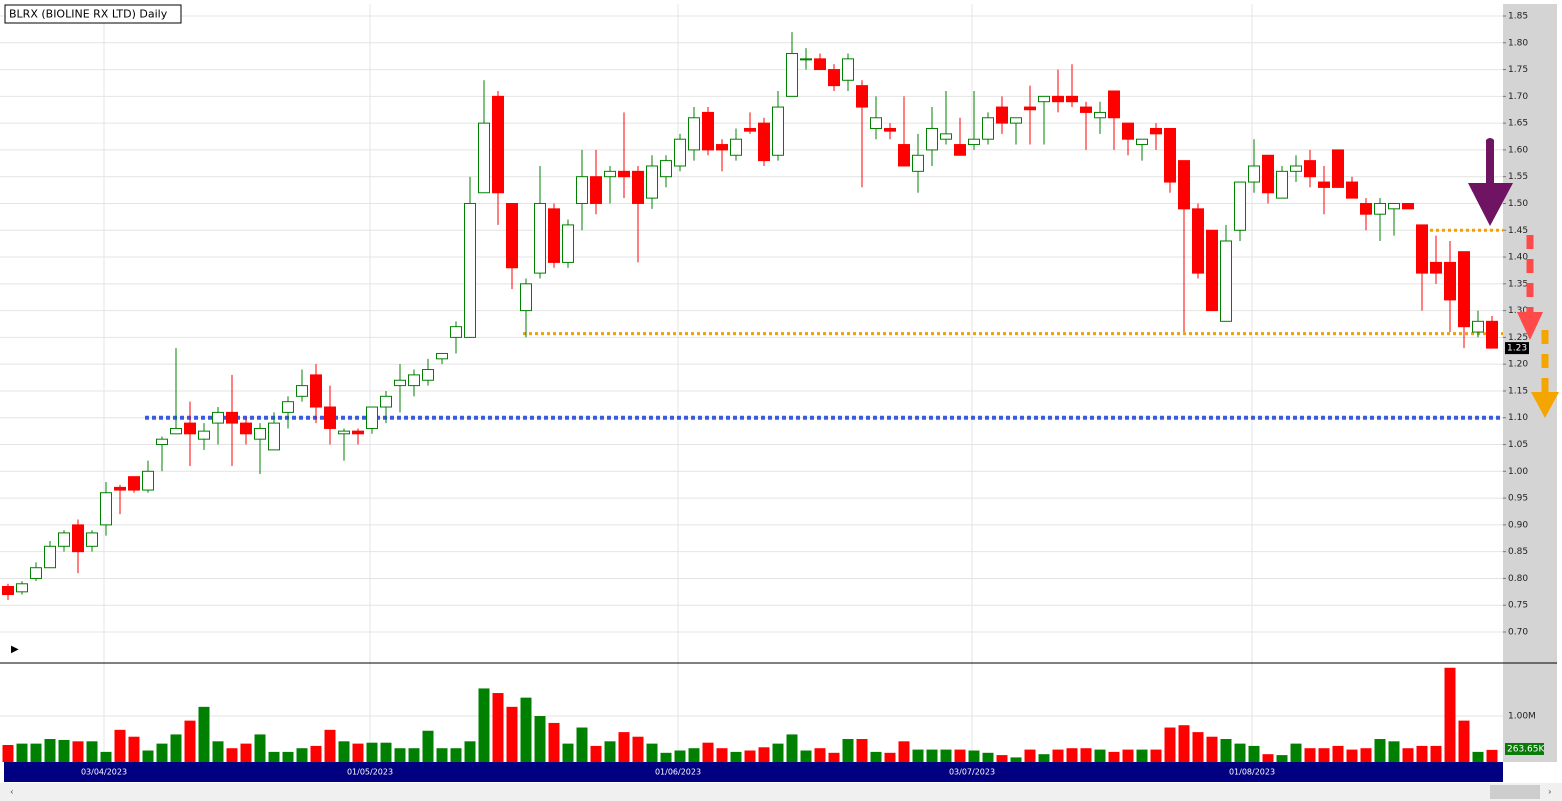 Image resolution: width=1562 pixels, height=801 pixels. Describe the element at coordinates (1518, 97) in the screenshot. I see `y-tick-label: 1.70` at that location.